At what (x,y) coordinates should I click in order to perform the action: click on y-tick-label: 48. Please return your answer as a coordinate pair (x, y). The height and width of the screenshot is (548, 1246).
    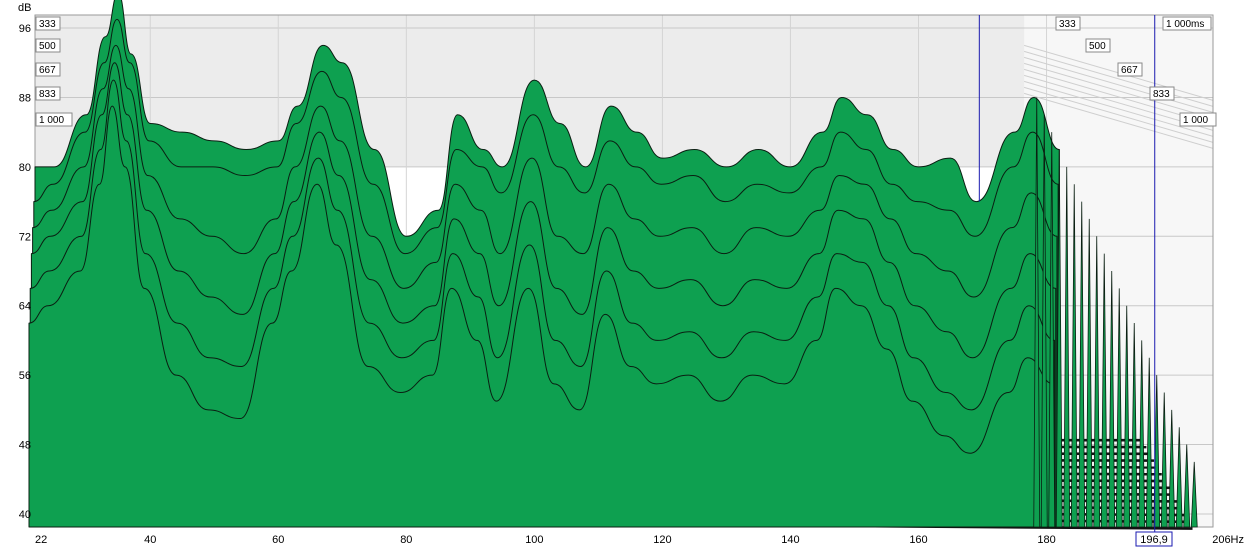
    Looking at the image, I should click on (25, 446).